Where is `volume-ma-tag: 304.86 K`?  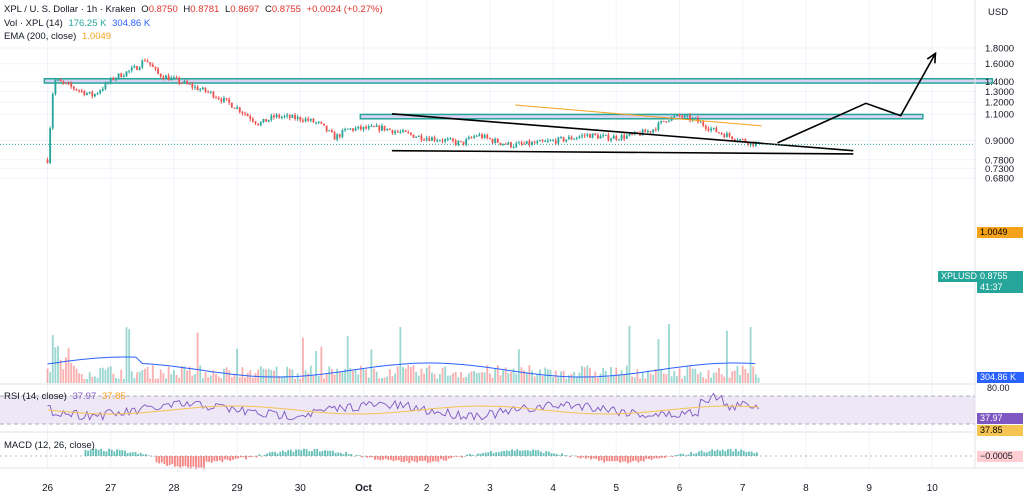
volume-ma-tag: 304.86 K is located at coordinates (1000, 377).